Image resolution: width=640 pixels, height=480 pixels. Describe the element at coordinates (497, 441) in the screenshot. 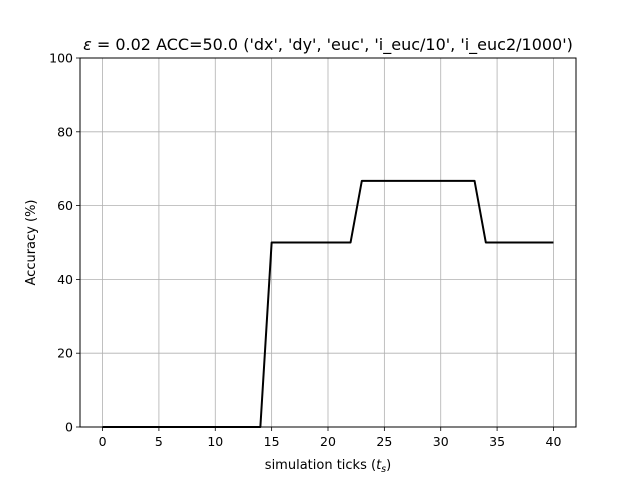

I see `x-tick-label: 35` at that location.